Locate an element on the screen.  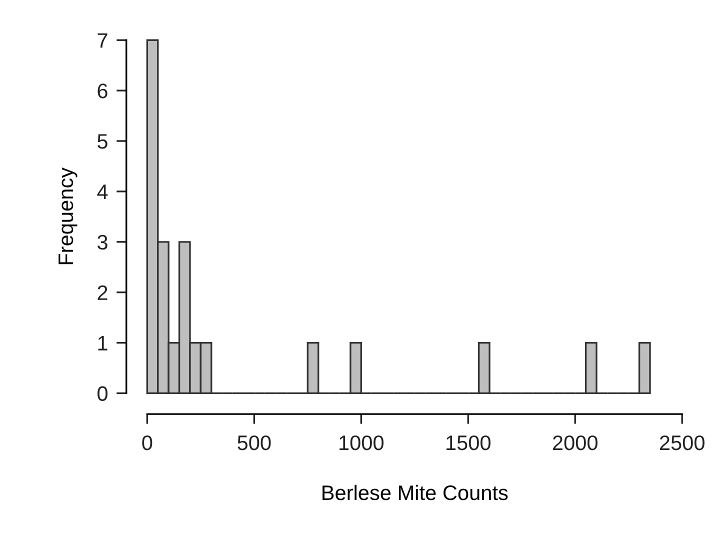
y-axis-title: Frequency is located at coordinates (68, 215).